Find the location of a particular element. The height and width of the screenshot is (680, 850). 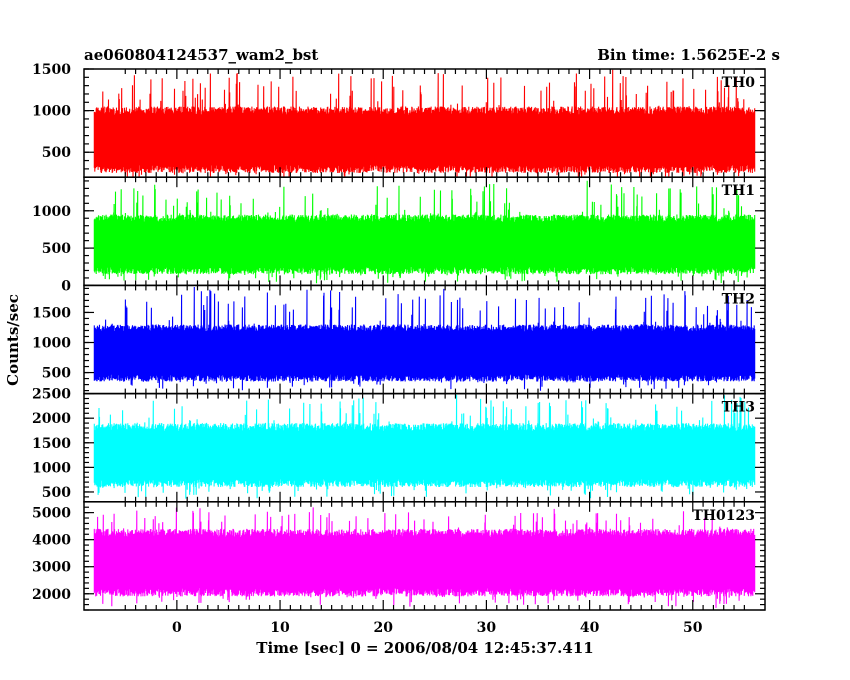

y-tick-label: 4000 is located at coordinates (51, 541).